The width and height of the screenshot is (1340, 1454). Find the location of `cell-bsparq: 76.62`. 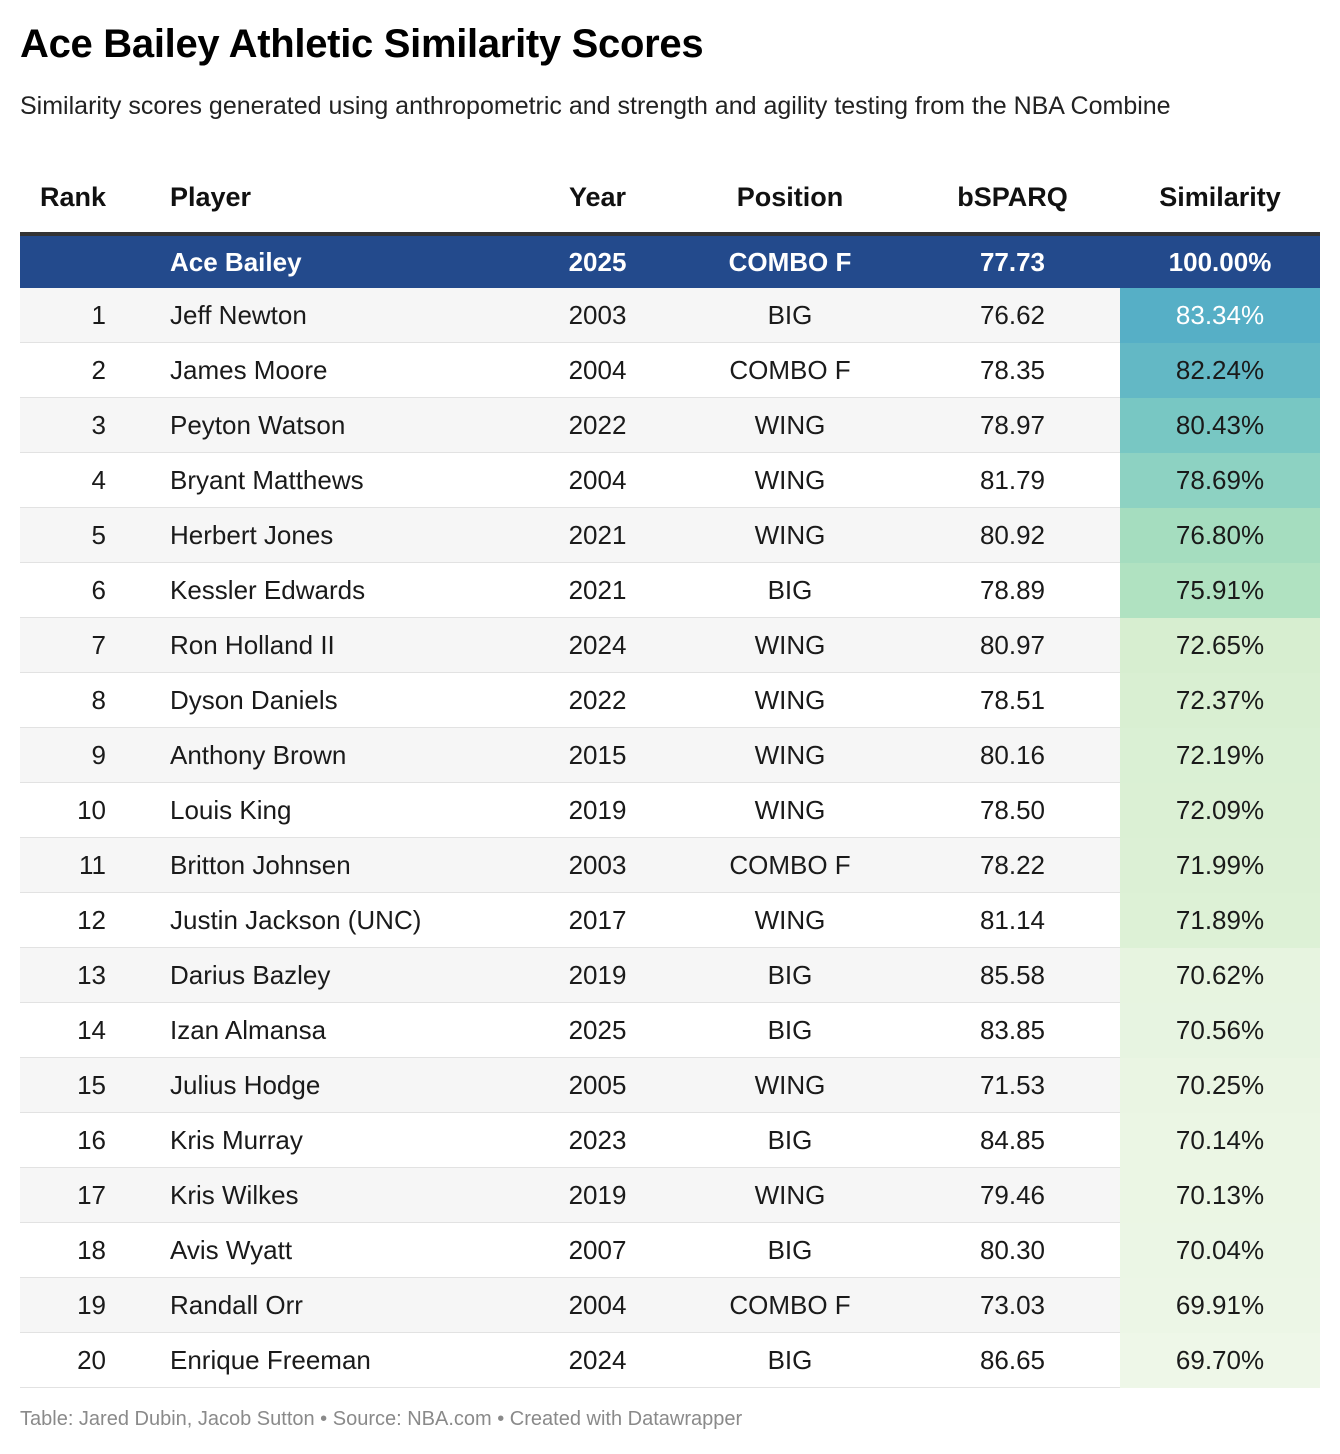

cell-bsparq: 76.62 is located at coordinates (1012, 315).